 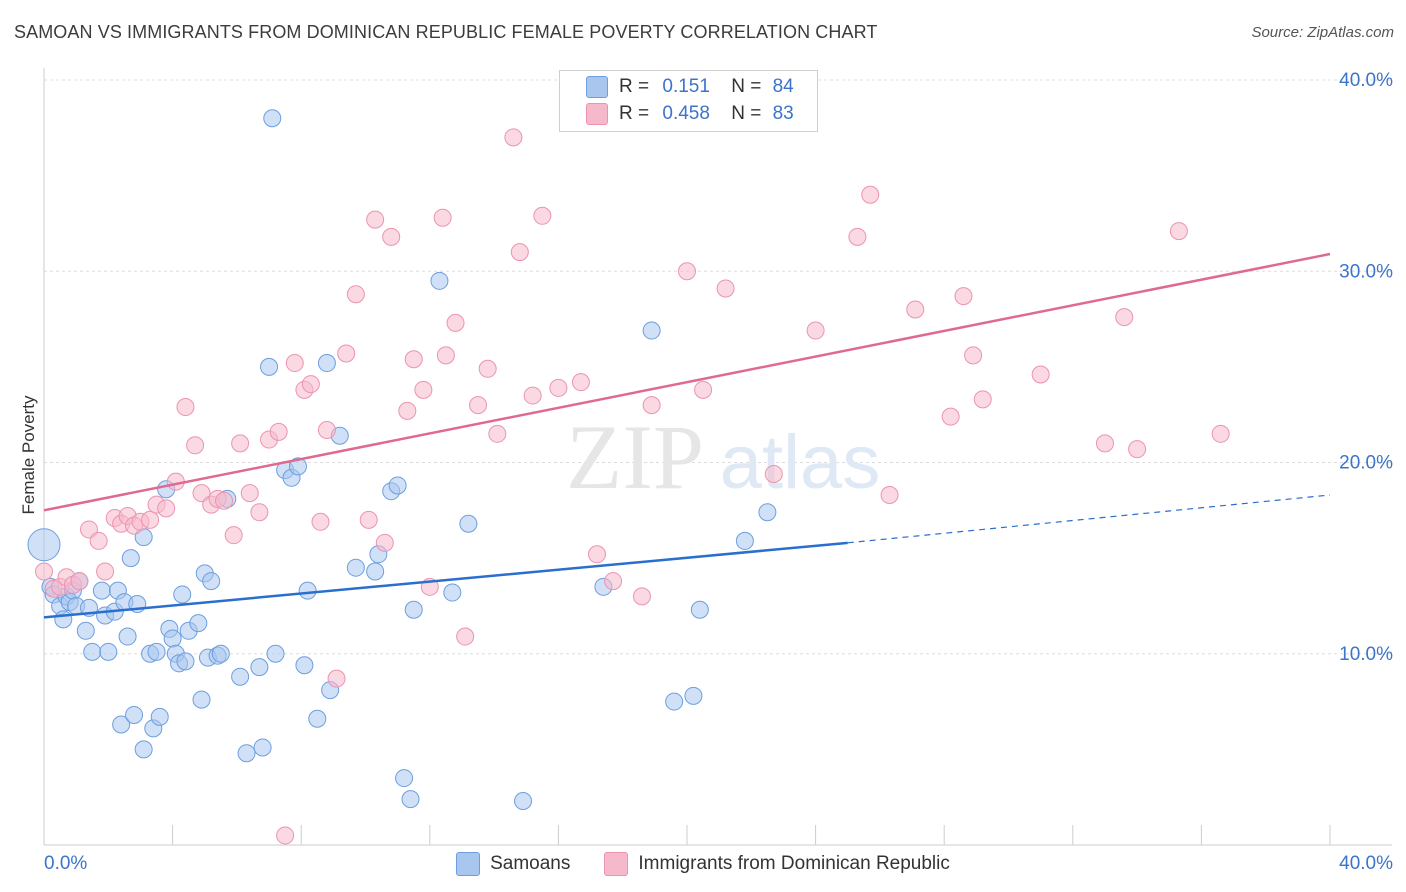 What do you see at coordinates (783, 86) in the screenshot?
I see `n-value: 84` at bounding box center [783, 86].